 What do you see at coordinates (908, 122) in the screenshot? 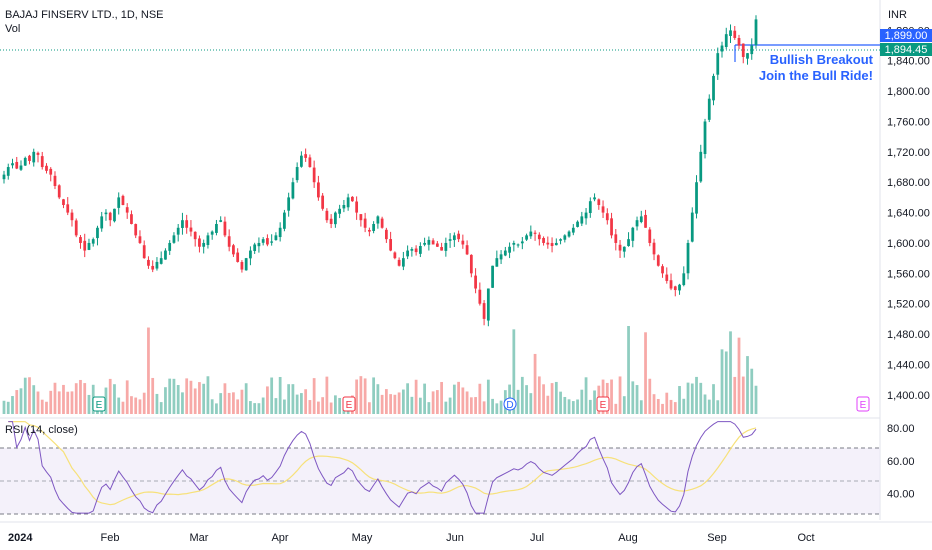
I see `price-tick-label: 1,760.00` at bounding box center [908, 122].